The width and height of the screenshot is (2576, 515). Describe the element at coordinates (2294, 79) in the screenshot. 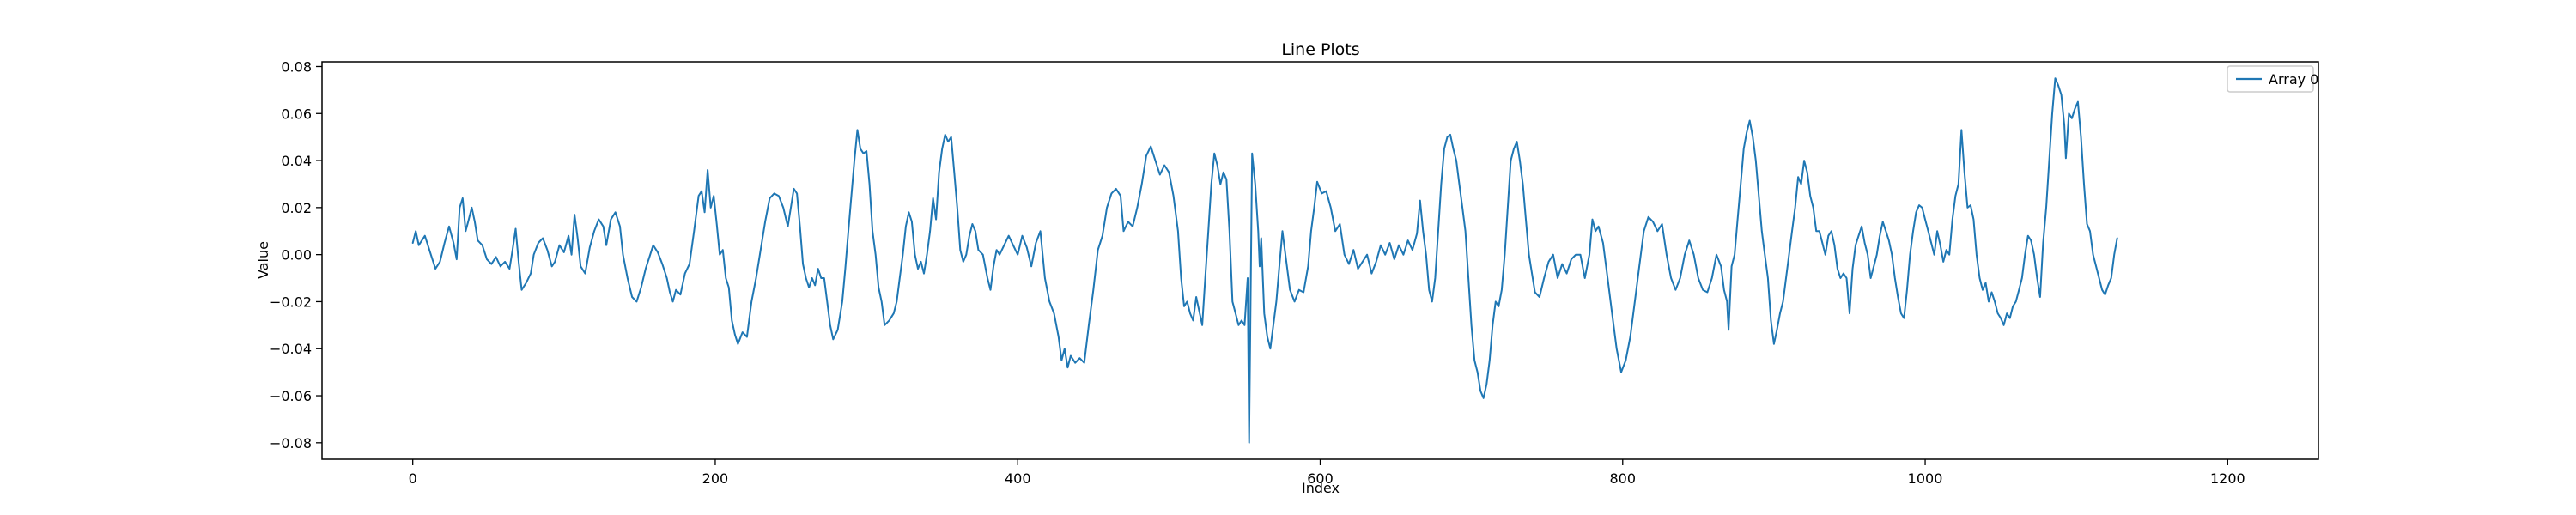

I see `legend-label: Array 0` at that location.